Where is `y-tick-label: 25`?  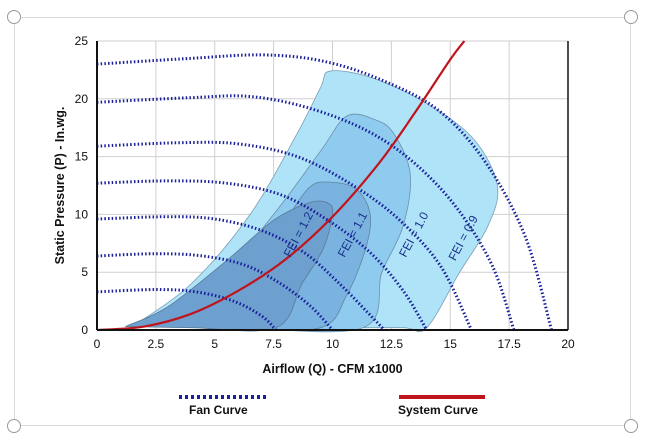
y-tick-label: 25 is located at coordinates (82, 41).